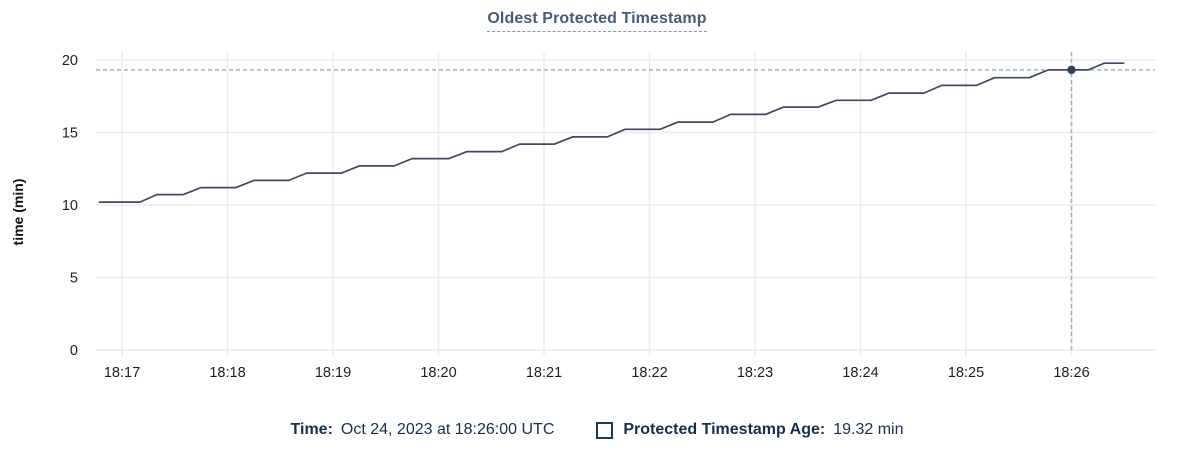 Image resolution: width=1194 pixels, height=466 pixels. I want to click on y-tick-label: 20, so click(70, 61).